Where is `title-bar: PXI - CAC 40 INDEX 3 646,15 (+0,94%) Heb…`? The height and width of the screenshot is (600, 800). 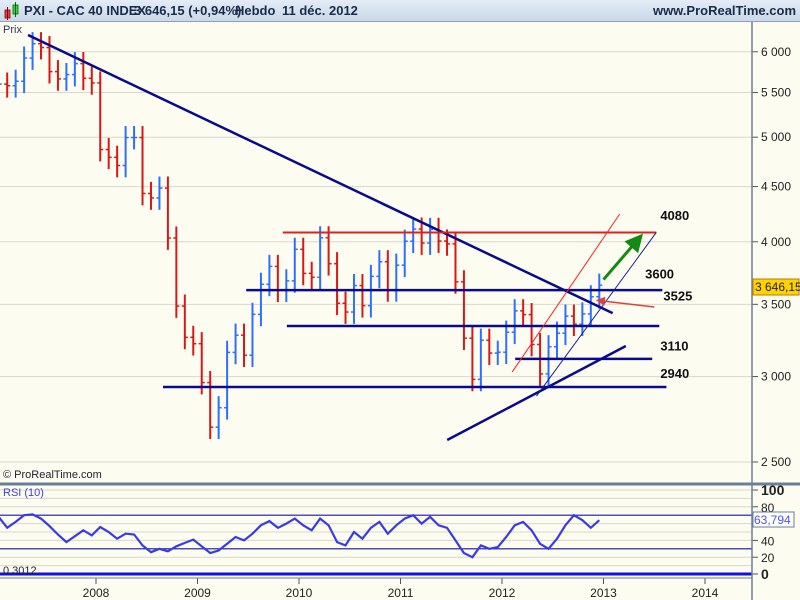 title-bar: PXI - CAC 40 INDEX 3 646,15 (+0,94%) Heb… is located at coordinates (400, 11).